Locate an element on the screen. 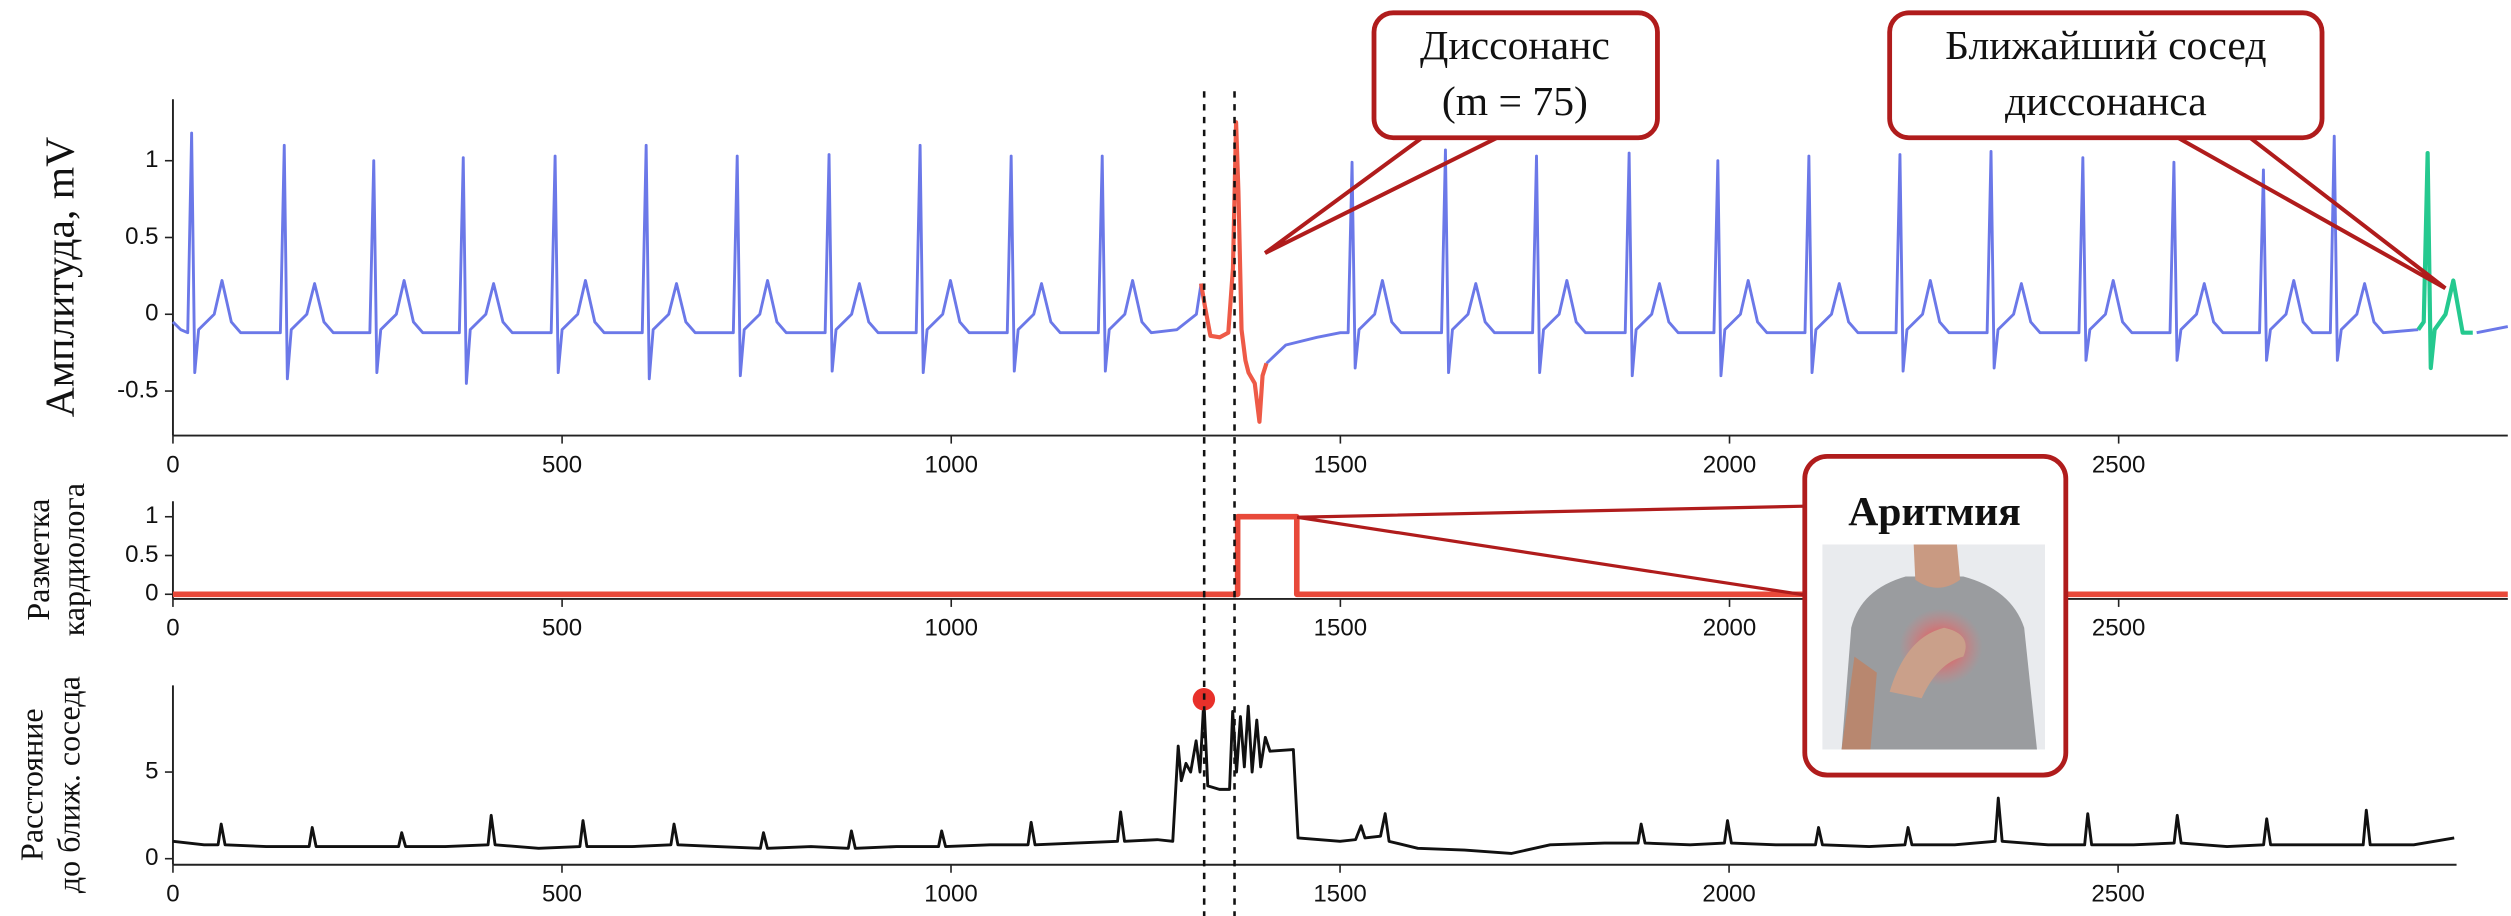 This screenshot has height=916, width=2511. y-axis-label: Расстояние is located at coordinates (32, 784).